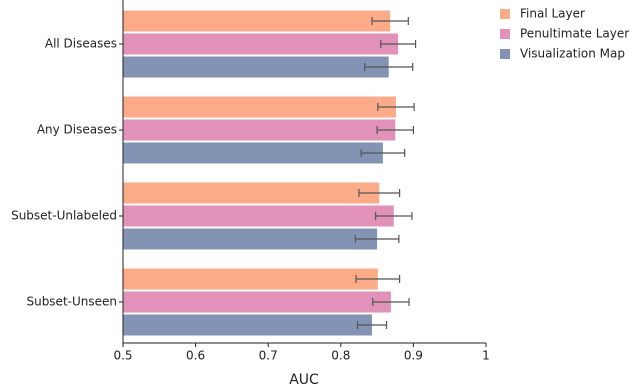 The width and height of the screenshot is (640, 388). What do you see at coordinates (486, 356) in the screenshot?
I see `x-tick-label: 1` at bounding box center [486, 356].